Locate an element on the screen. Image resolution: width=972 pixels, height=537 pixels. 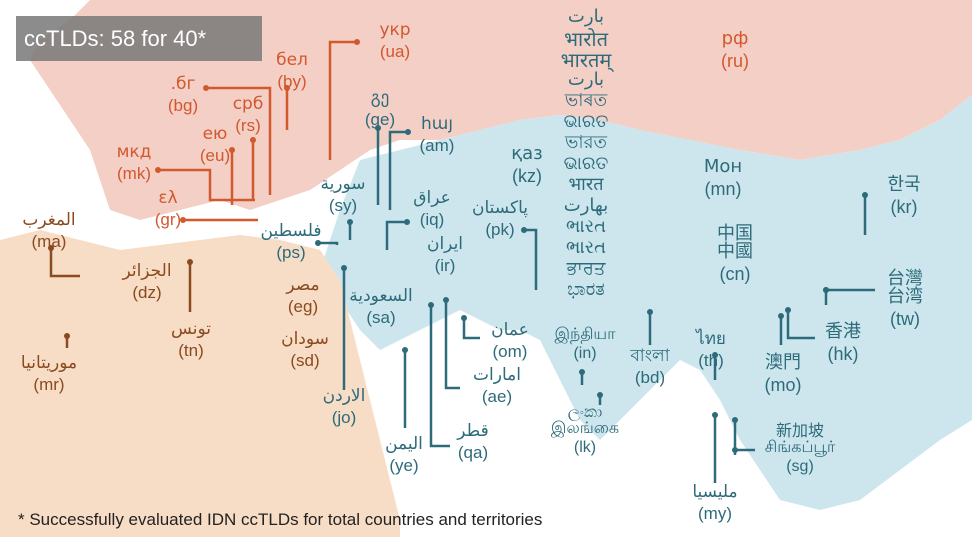
cctld-label-rs: срб (rs) is located at coordinates (248, 114).